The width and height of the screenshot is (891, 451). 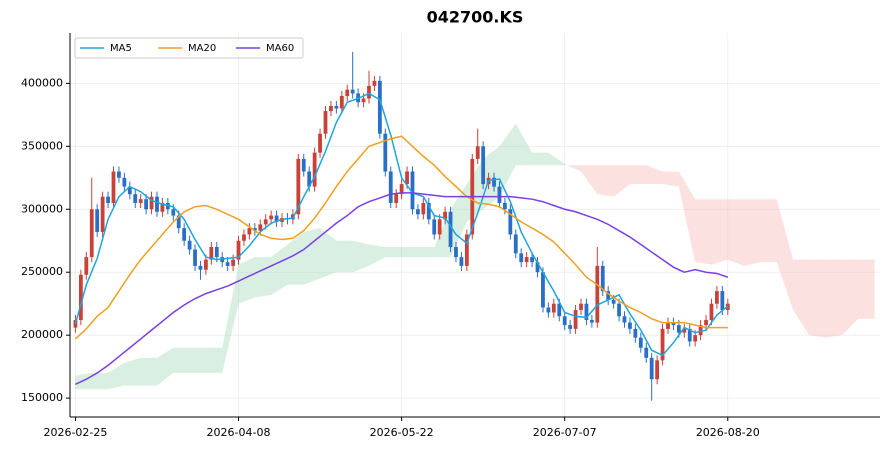 I want to click on legend-box, so click(x=189, y=48).